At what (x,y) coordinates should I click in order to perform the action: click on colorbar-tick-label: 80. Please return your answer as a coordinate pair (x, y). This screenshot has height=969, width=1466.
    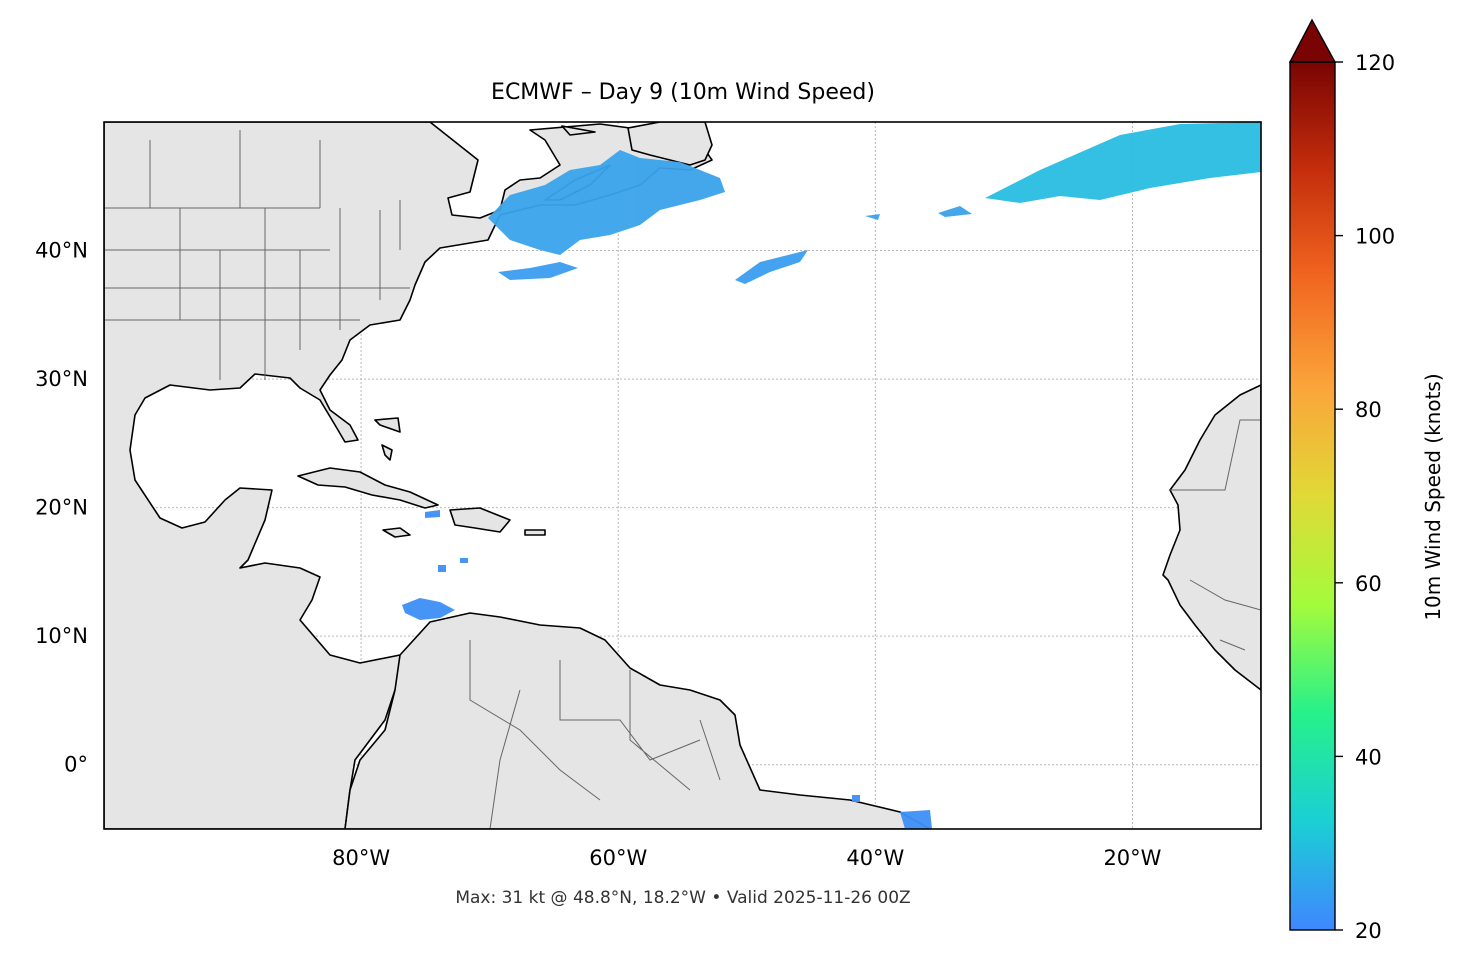
    Looking at the image, I should click on (1368, 410).